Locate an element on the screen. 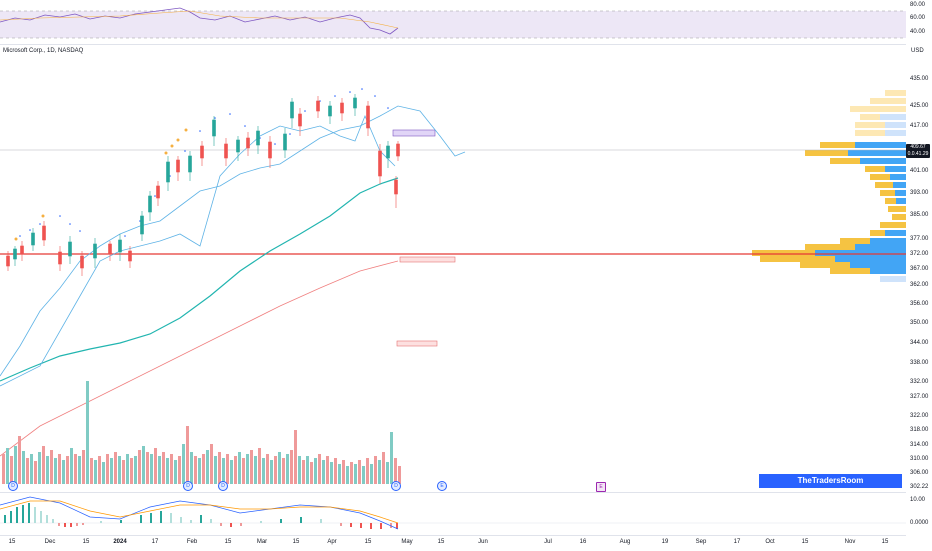  time-tick: 2024 is located at coordinates (120, 542).